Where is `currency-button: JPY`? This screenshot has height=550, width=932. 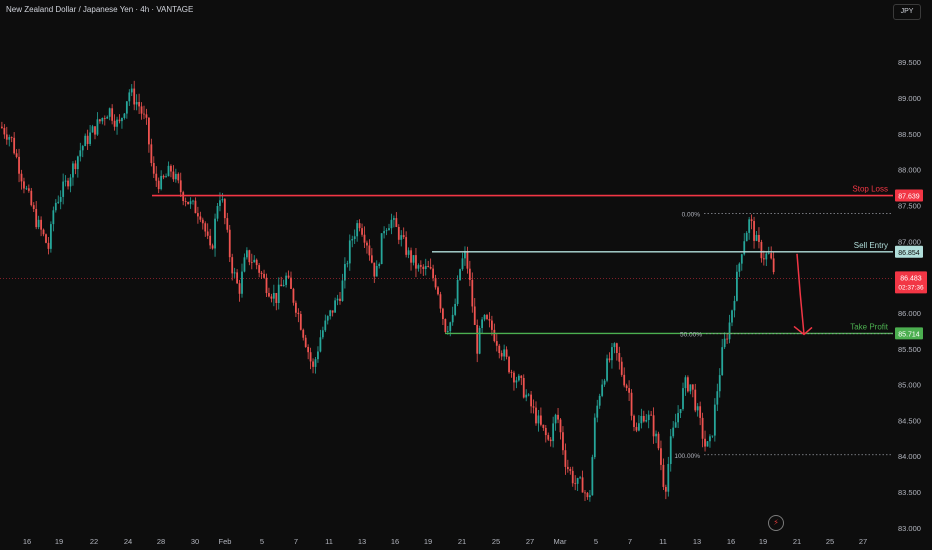 currency-button: JPY is located at coordinates (907, 12).